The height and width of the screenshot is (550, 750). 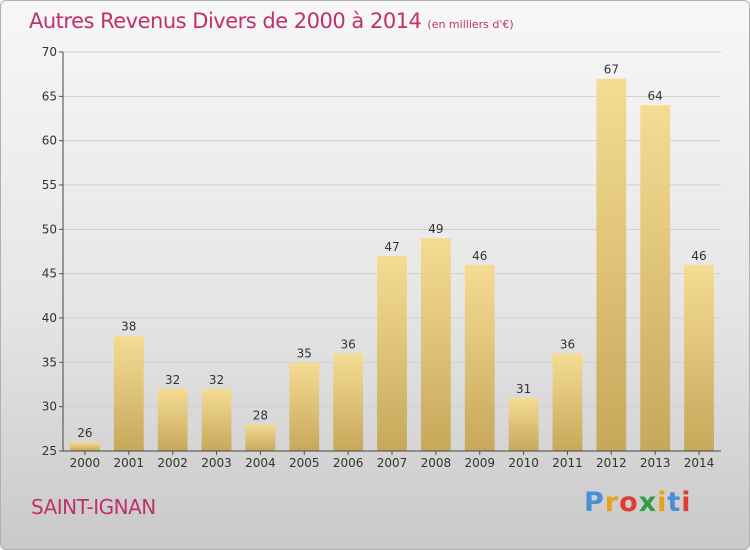 I want to click on y-tick-label: 50, so click(x=49, y=229).